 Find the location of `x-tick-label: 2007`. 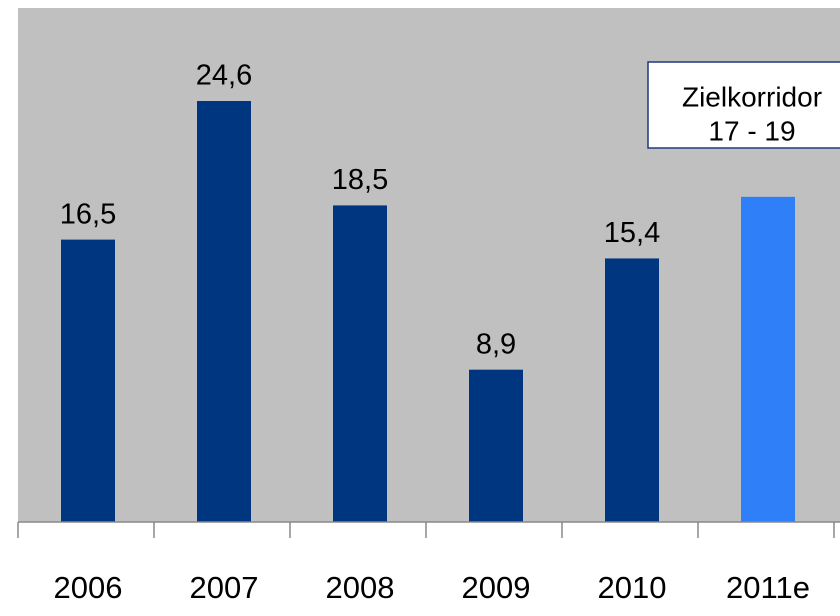

x-tick-label: 2007 is located at coordinates (224, 587).